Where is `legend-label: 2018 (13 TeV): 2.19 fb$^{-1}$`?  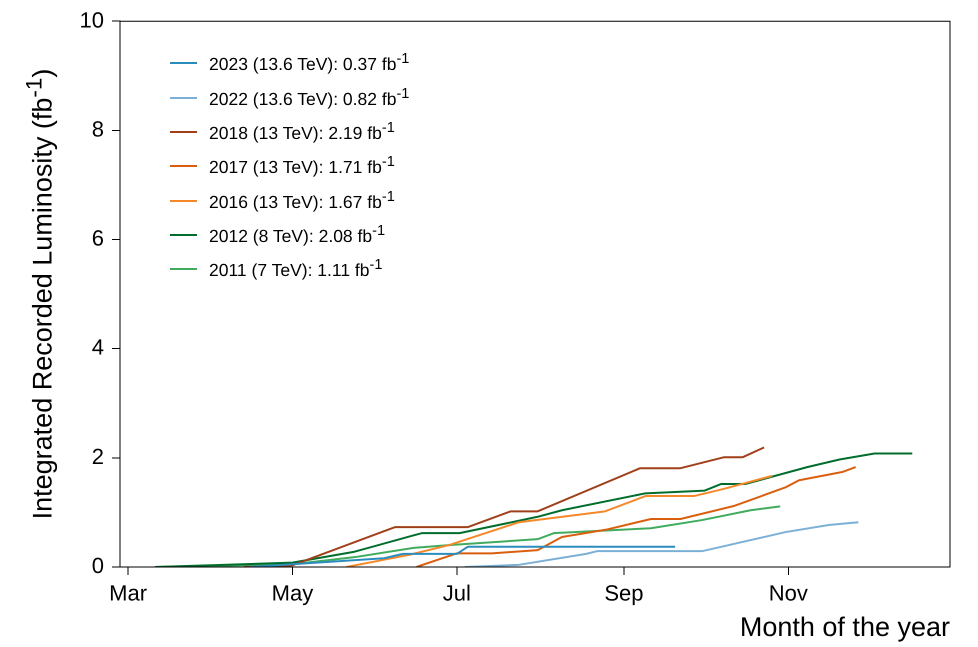
legend-label: 2018 (13 TeV): 2.19 fb$^{-1}$ is located at coordinates (302, 132).